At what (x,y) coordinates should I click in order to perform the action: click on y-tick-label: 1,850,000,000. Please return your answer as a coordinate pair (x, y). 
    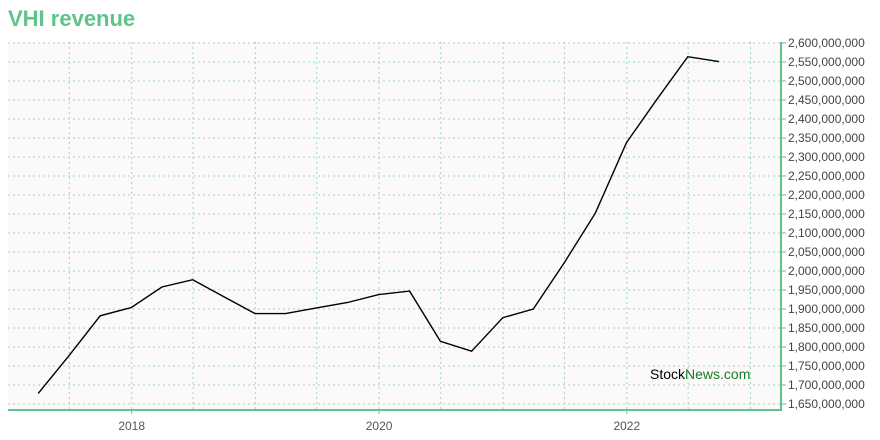
    Looking at the image, I should click on (826, 328).